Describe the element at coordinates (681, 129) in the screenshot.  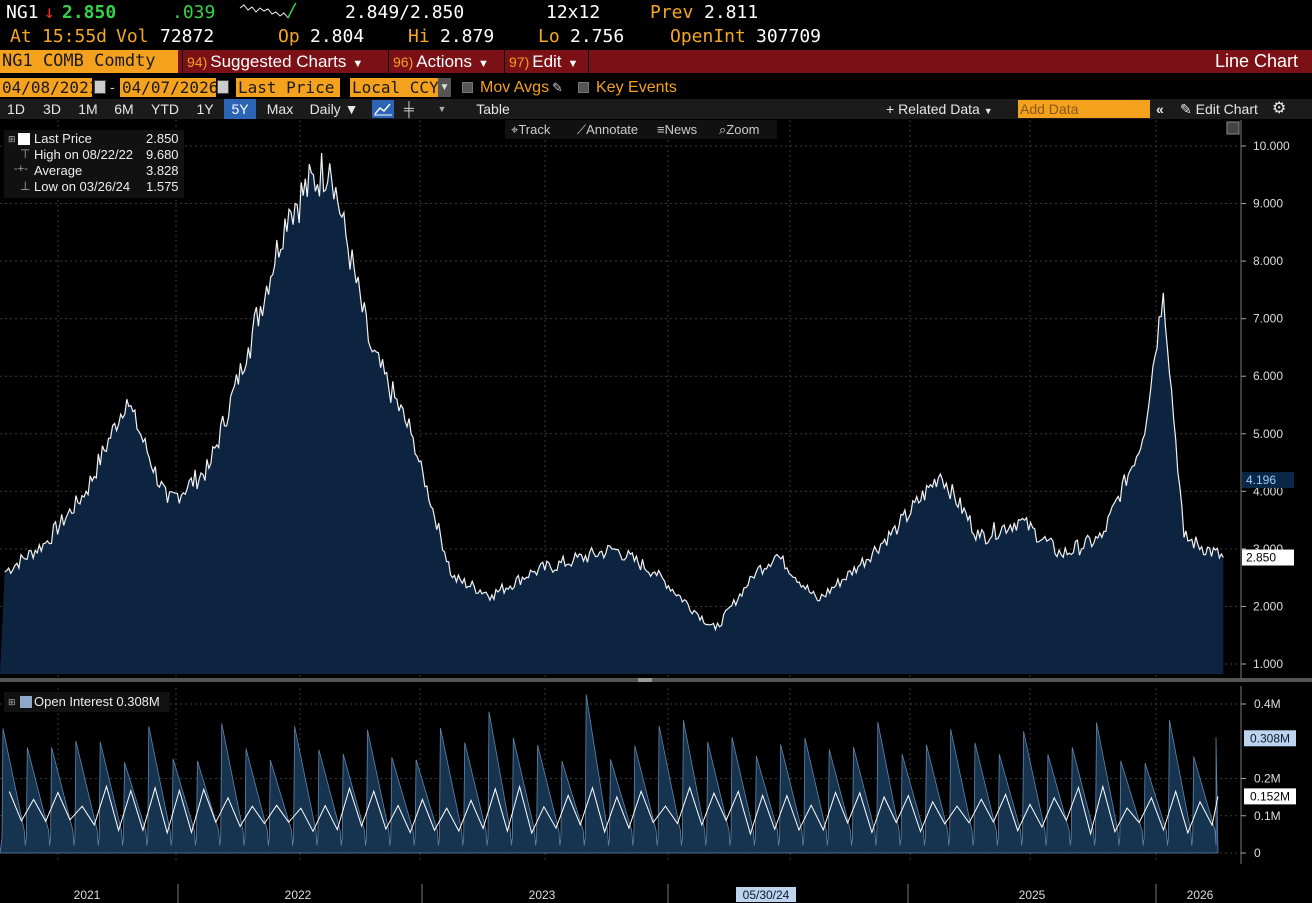
I see `news-label: News` at that location.